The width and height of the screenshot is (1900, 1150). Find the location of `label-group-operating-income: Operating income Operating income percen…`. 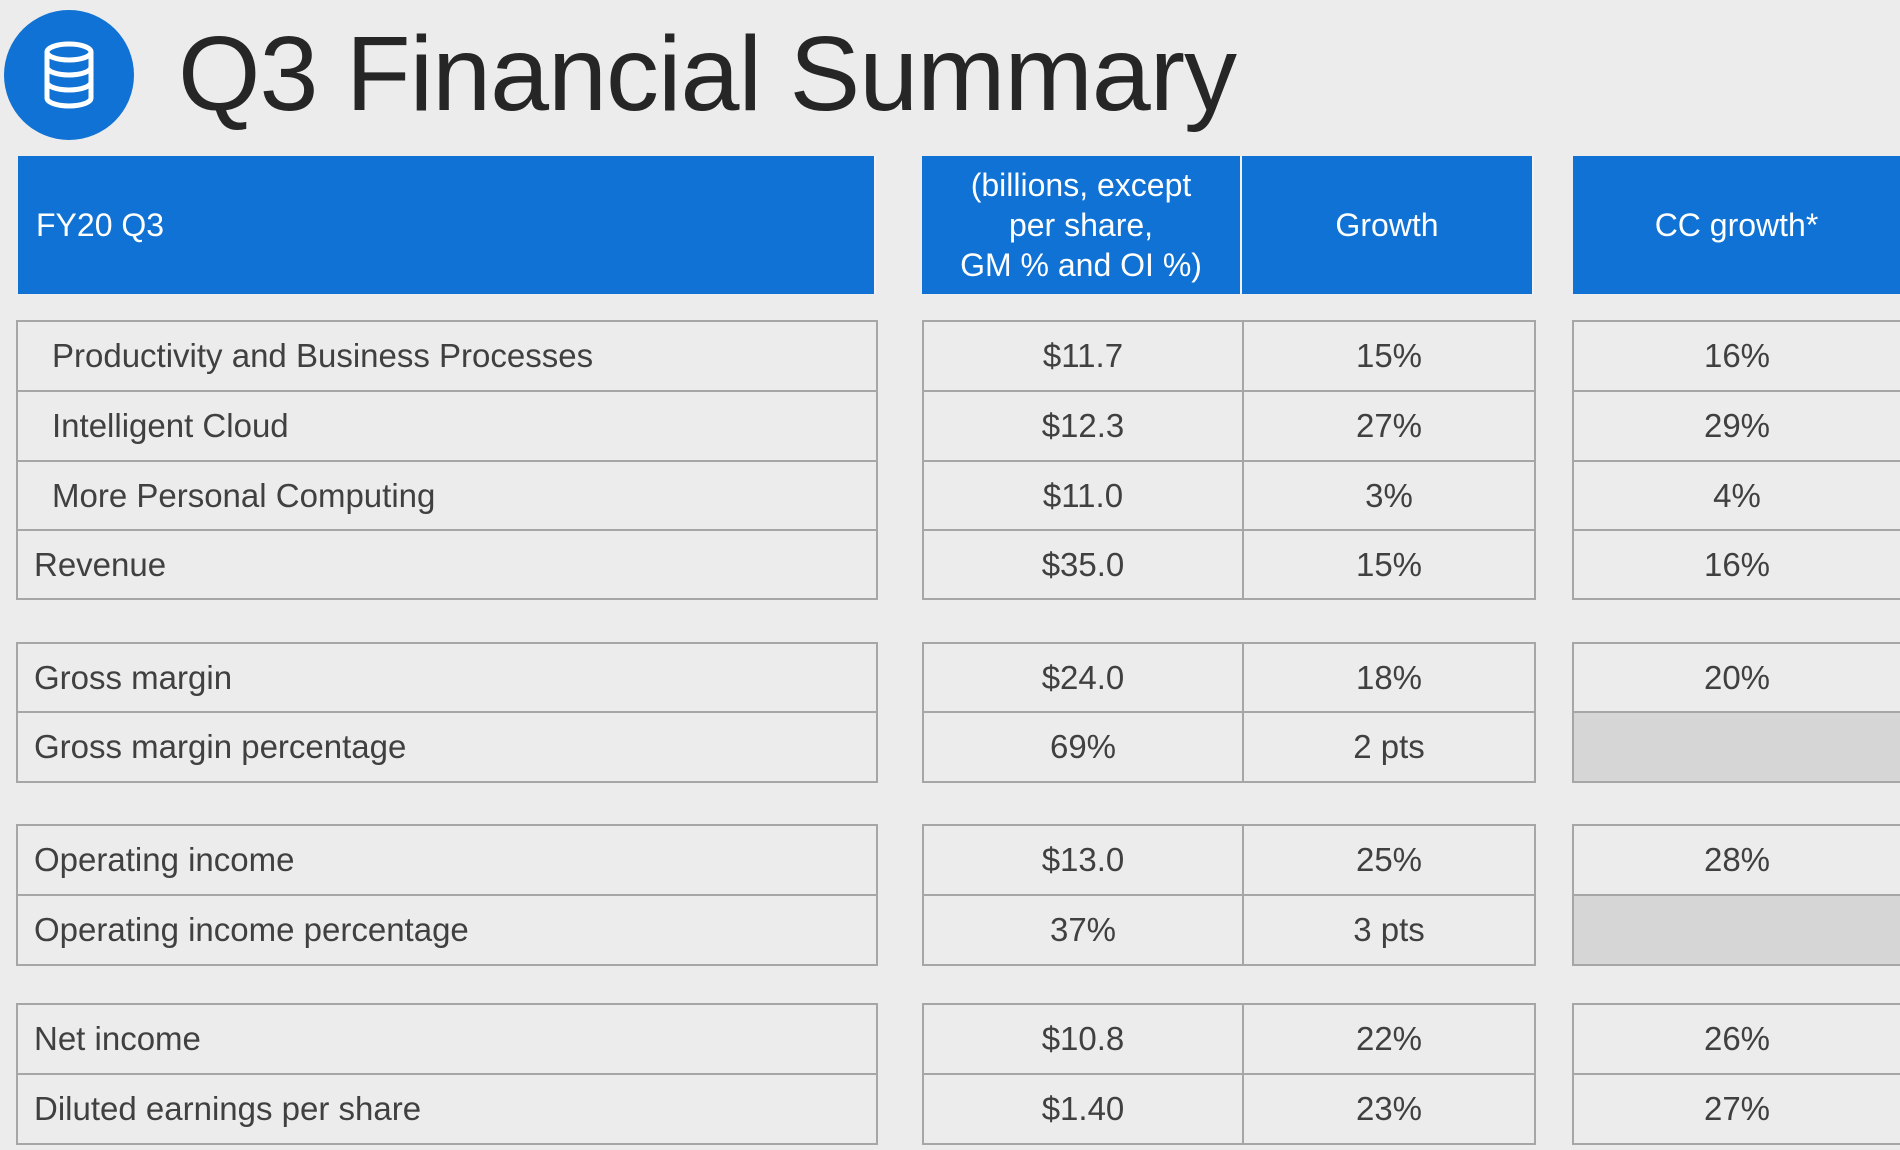

label-group-operating-income: Operating income Operating income percen… is located at coordinates (447, 895).